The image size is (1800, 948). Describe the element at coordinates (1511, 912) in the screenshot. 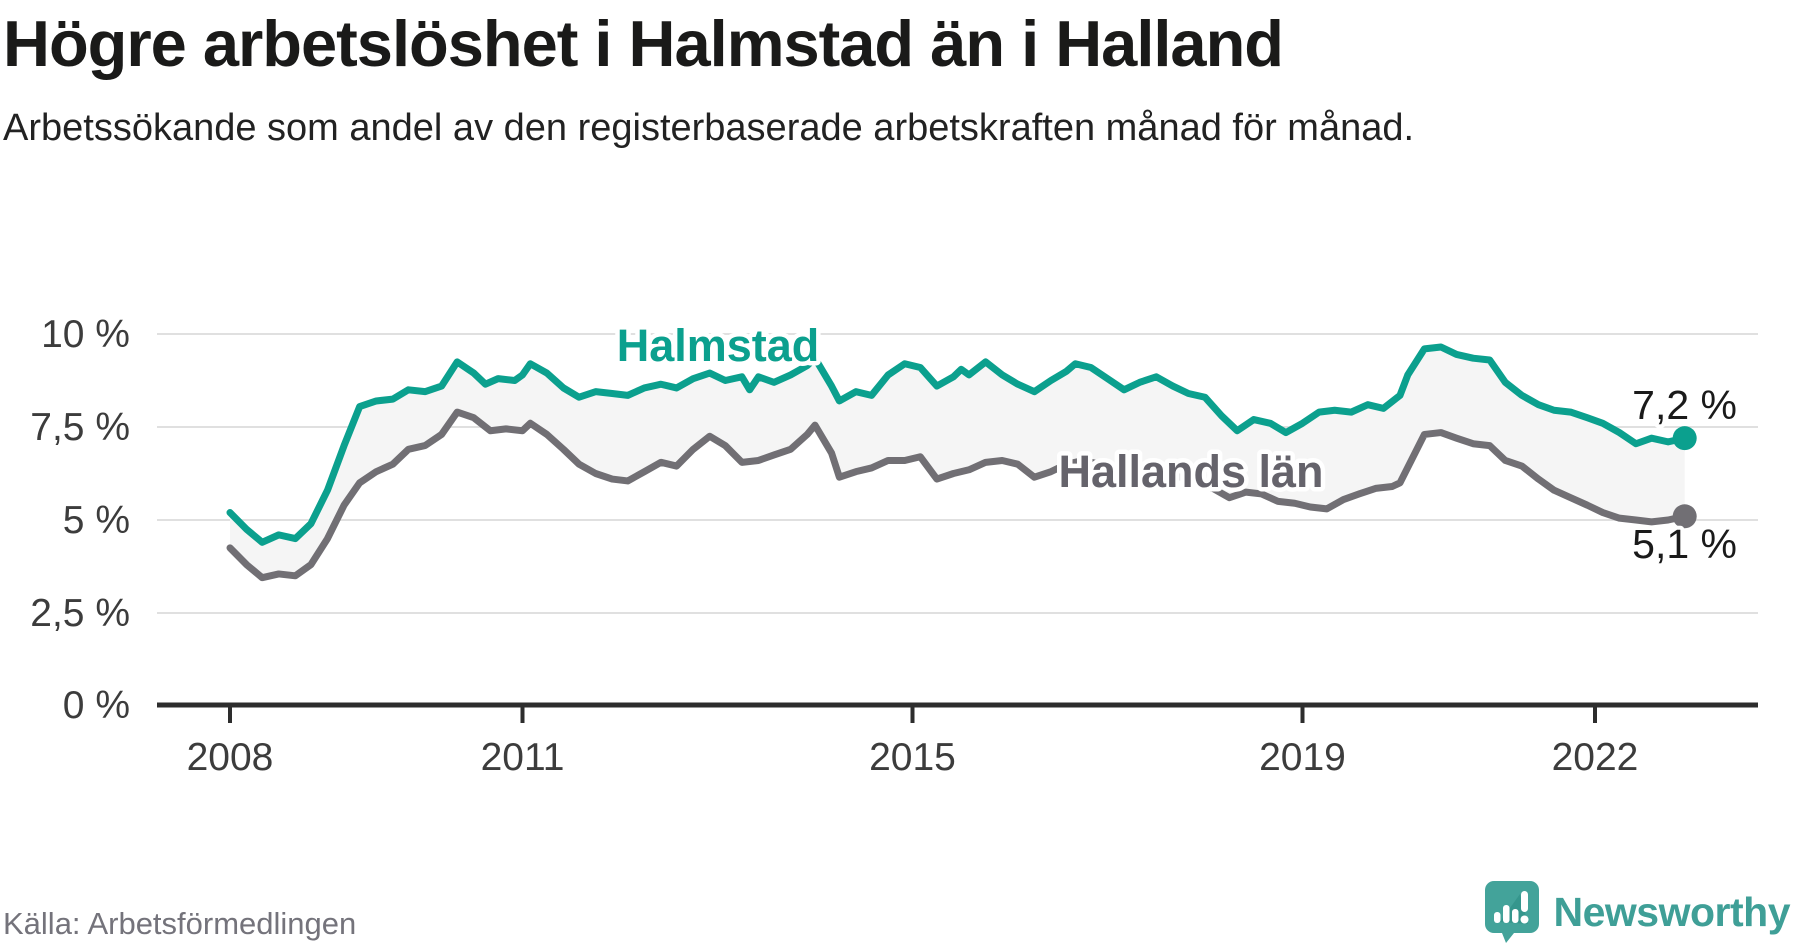

I see `newsworthy-speech-bubble-bar-chart-icon` at that location.